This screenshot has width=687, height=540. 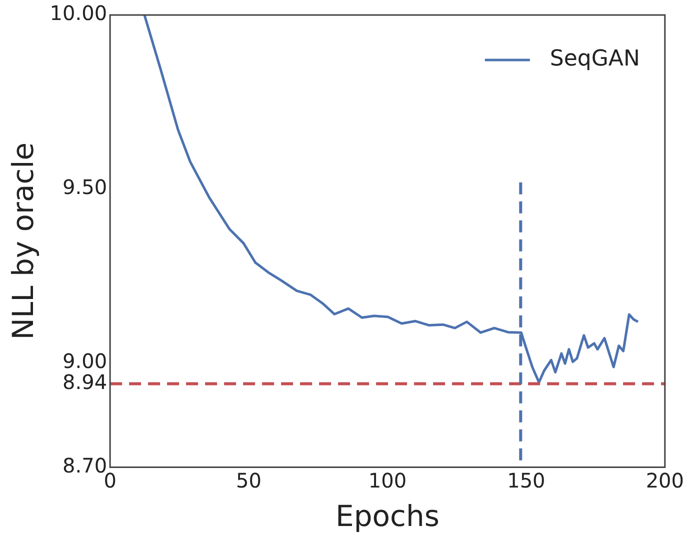 I want to click on x-tick-label: 150, so click(x=526, y=480).